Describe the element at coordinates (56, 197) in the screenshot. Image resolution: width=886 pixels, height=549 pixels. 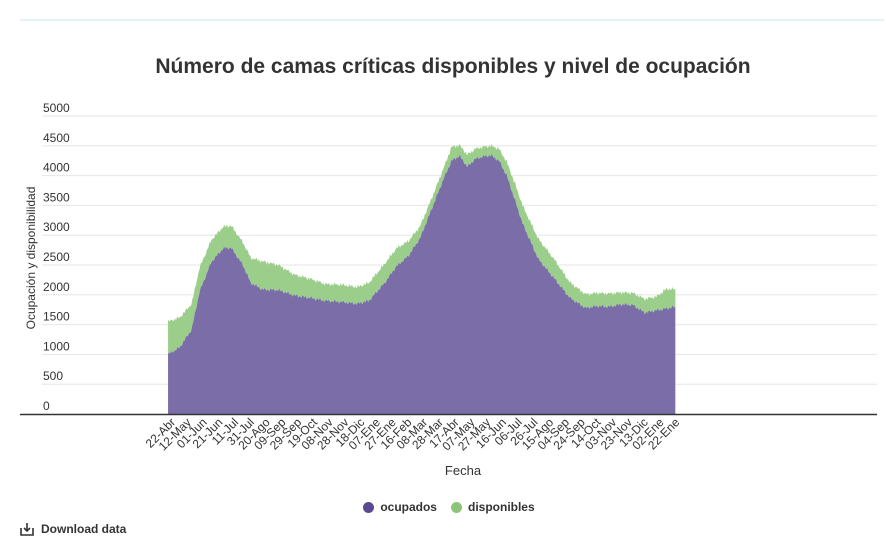
I see `y-tick-label: 3500` at that location.